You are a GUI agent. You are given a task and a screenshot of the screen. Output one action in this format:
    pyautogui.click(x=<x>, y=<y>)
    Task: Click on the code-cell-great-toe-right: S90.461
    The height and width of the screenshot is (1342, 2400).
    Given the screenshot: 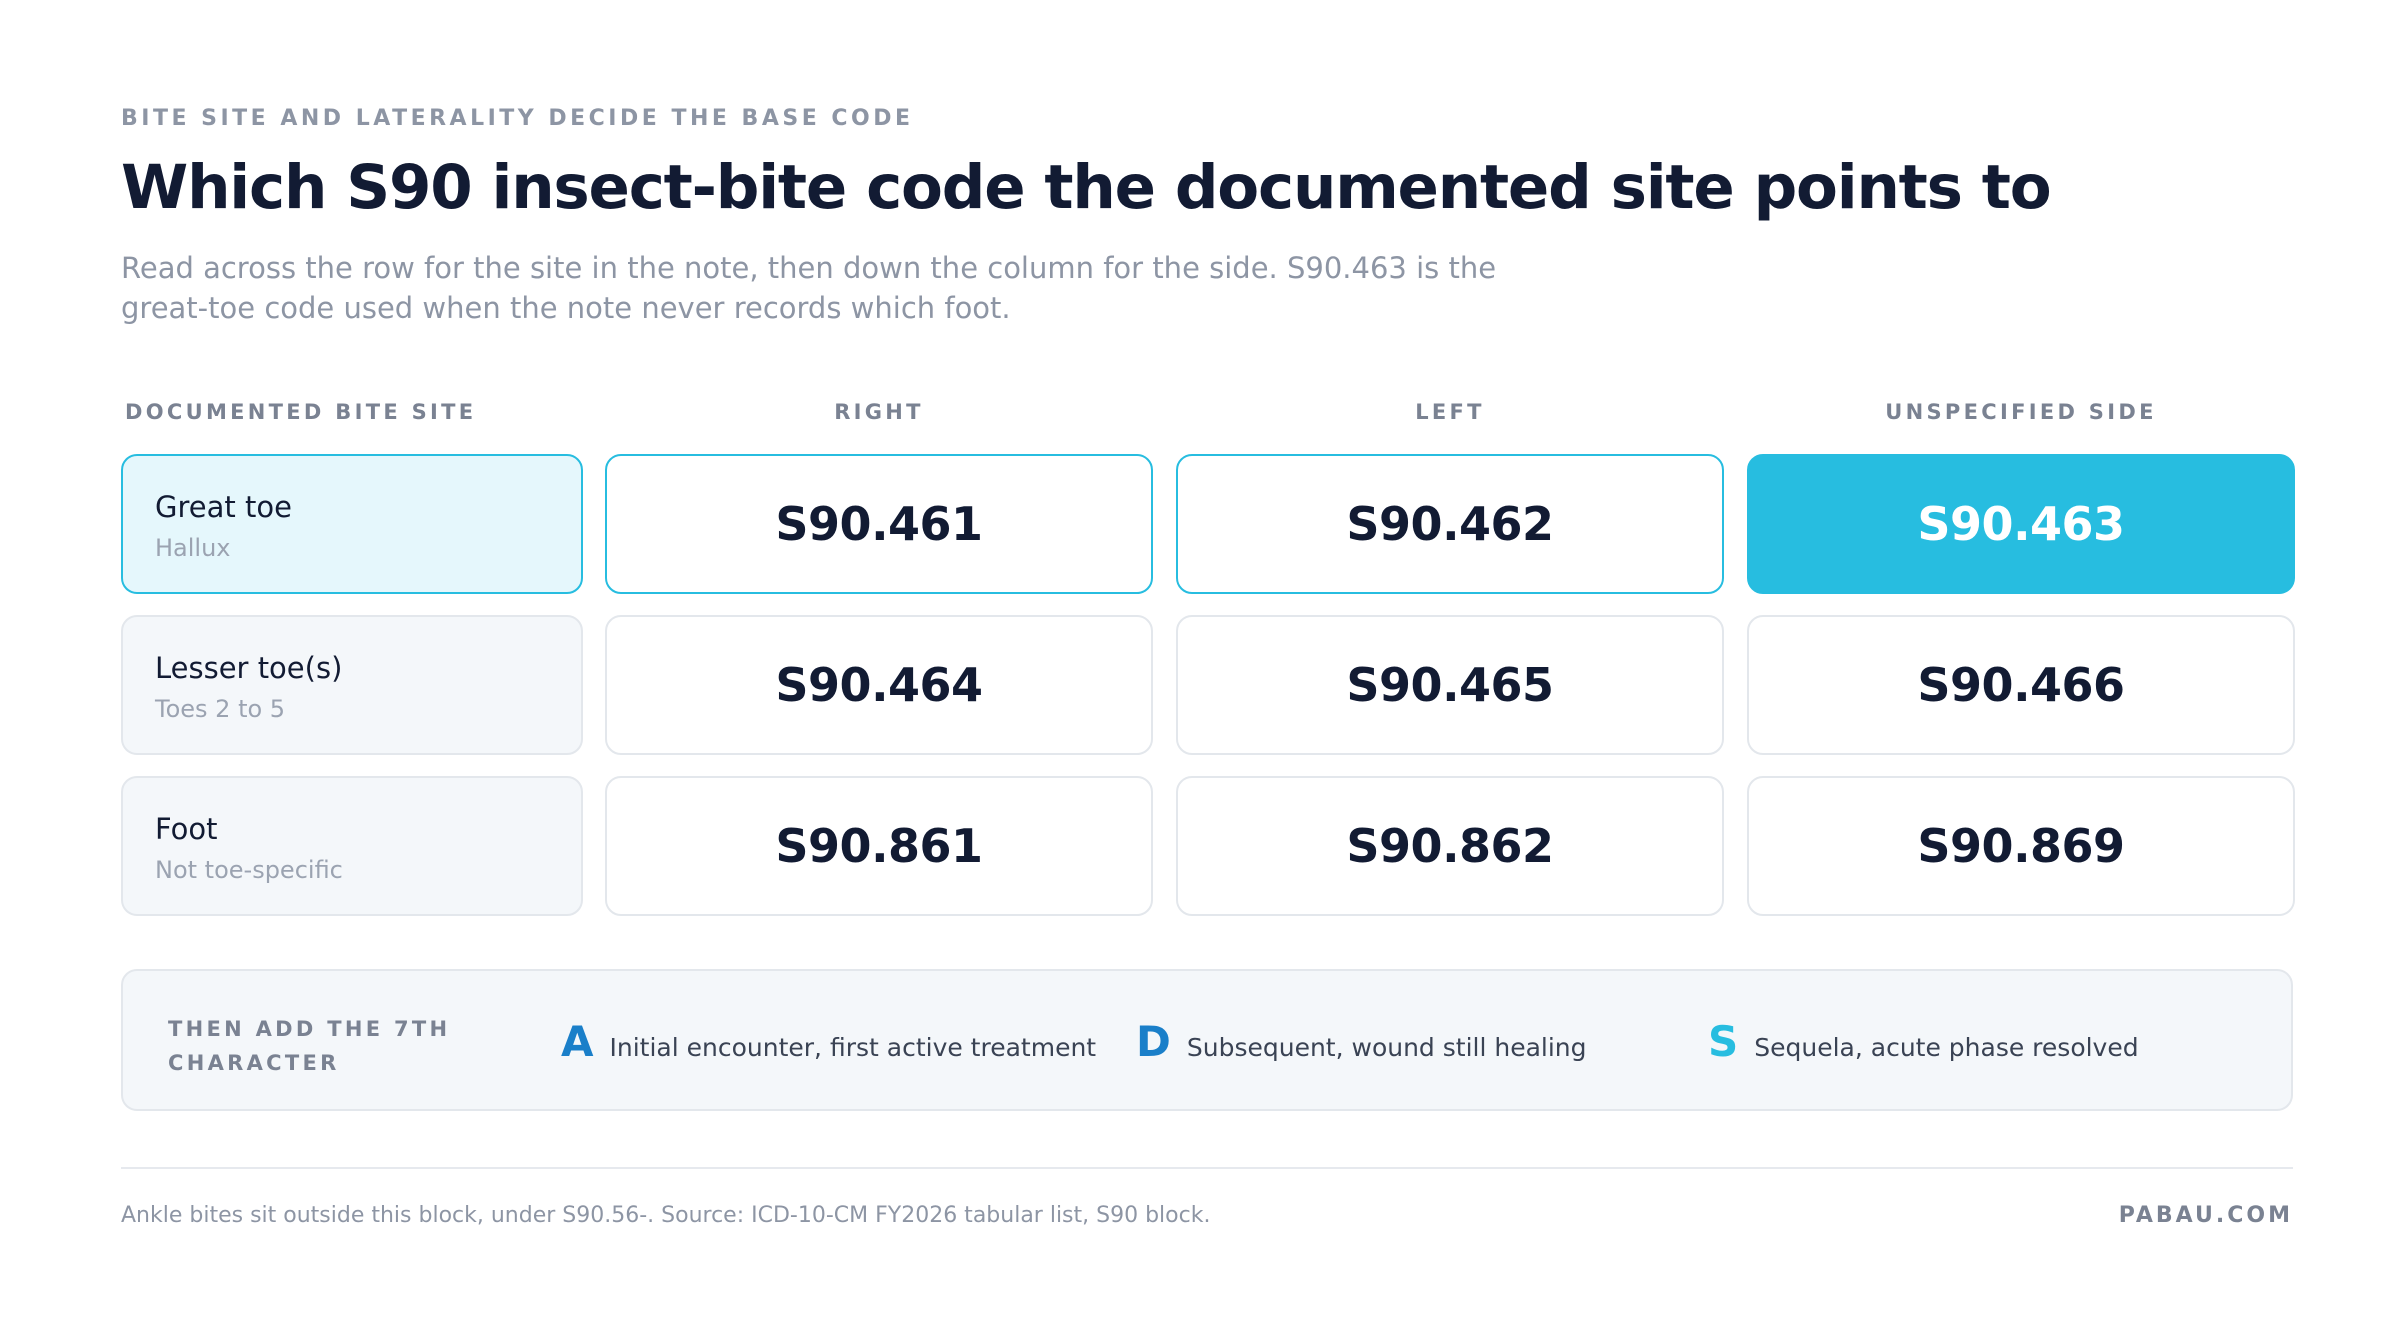 What is the action you would take?
    pyautogui.click(x=879, y=524)
    